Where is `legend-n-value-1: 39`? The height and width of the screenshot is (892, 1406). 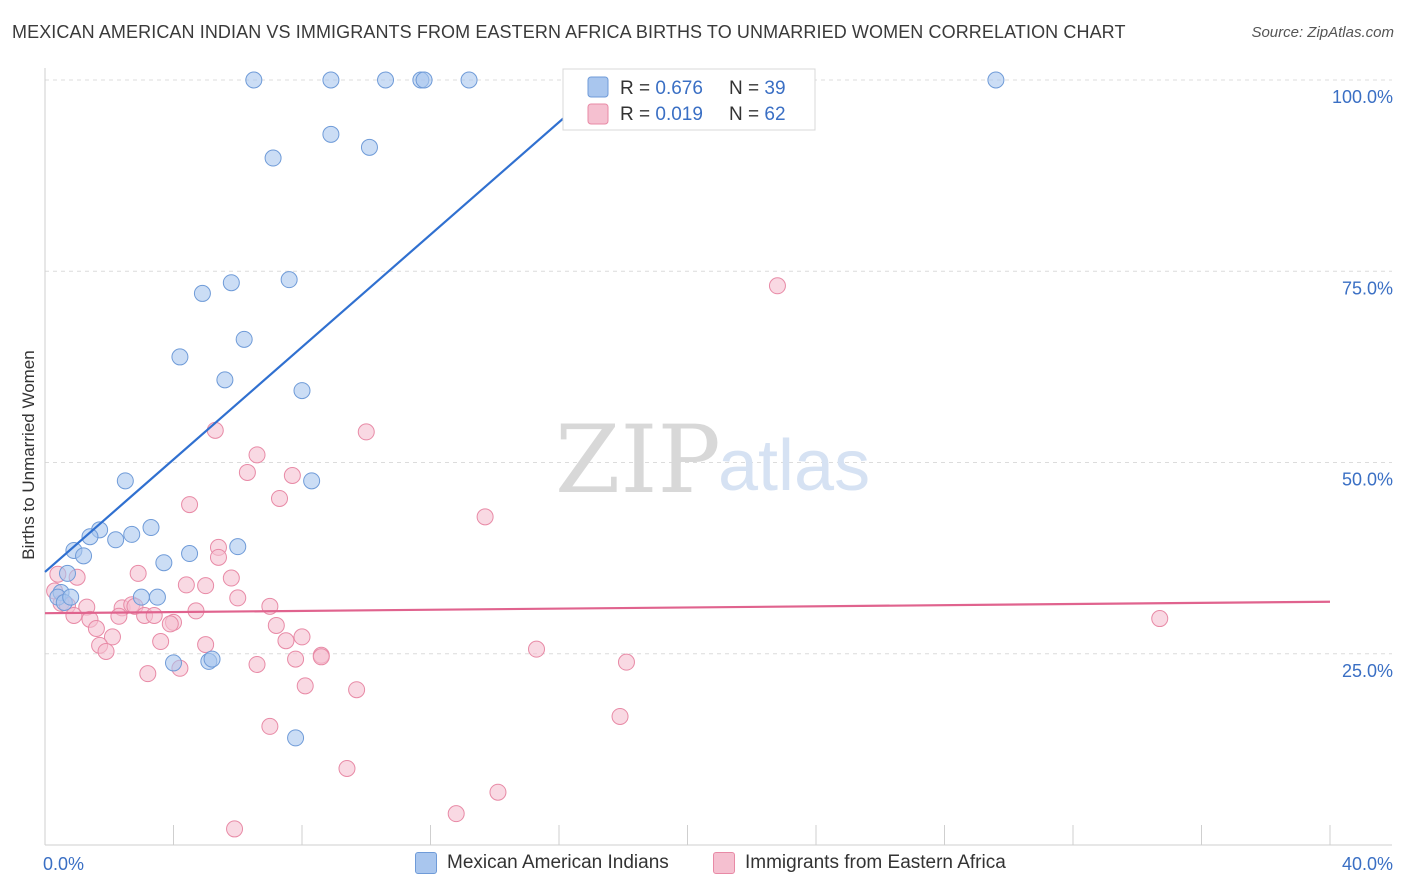
legend-n-value-1: 39 is located at coordinates (774, 88).